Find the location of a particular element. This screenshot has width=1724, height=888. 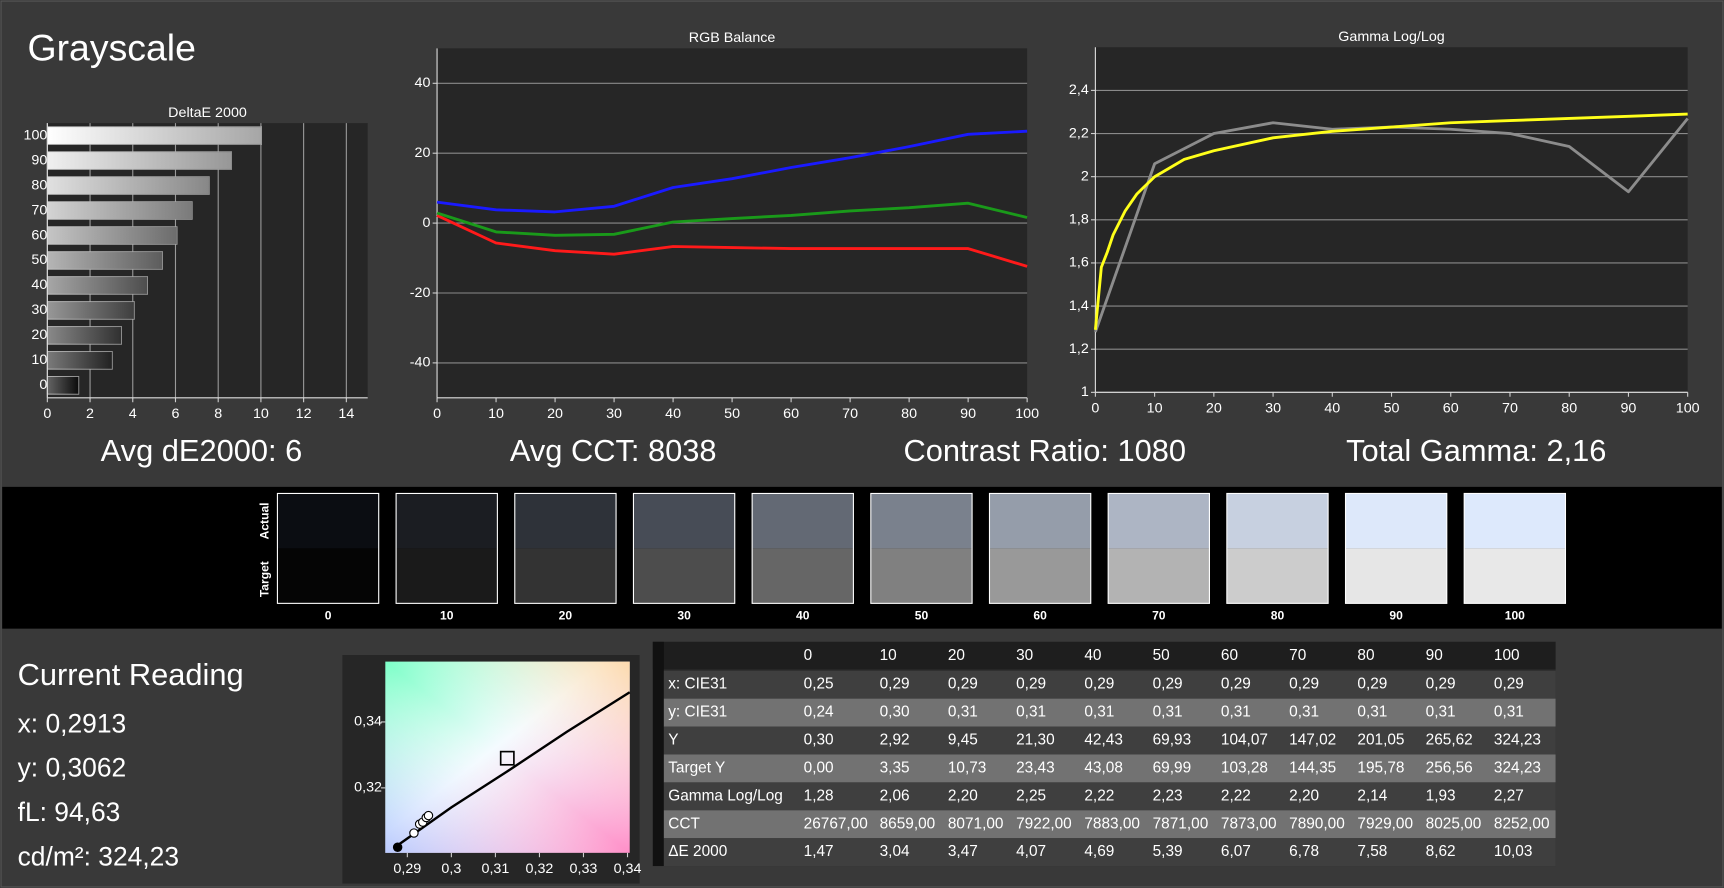

table-header-bg is located at coordinates (1104, 655).